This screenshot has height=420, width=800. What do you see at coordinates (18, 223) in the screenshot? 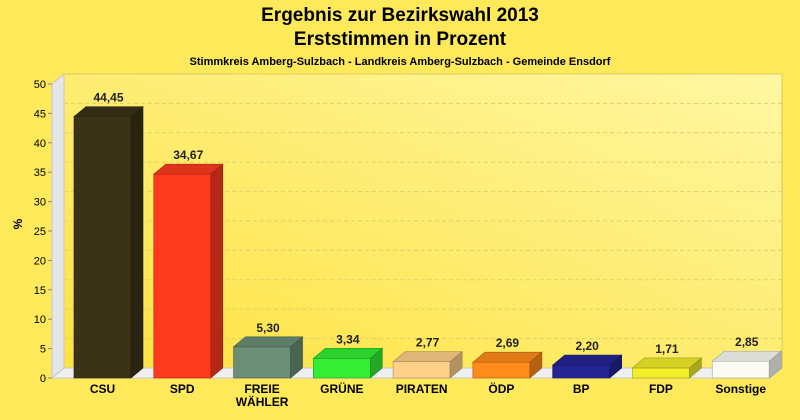
I see `y-axis-label: %` at bounding box center [18, 223].